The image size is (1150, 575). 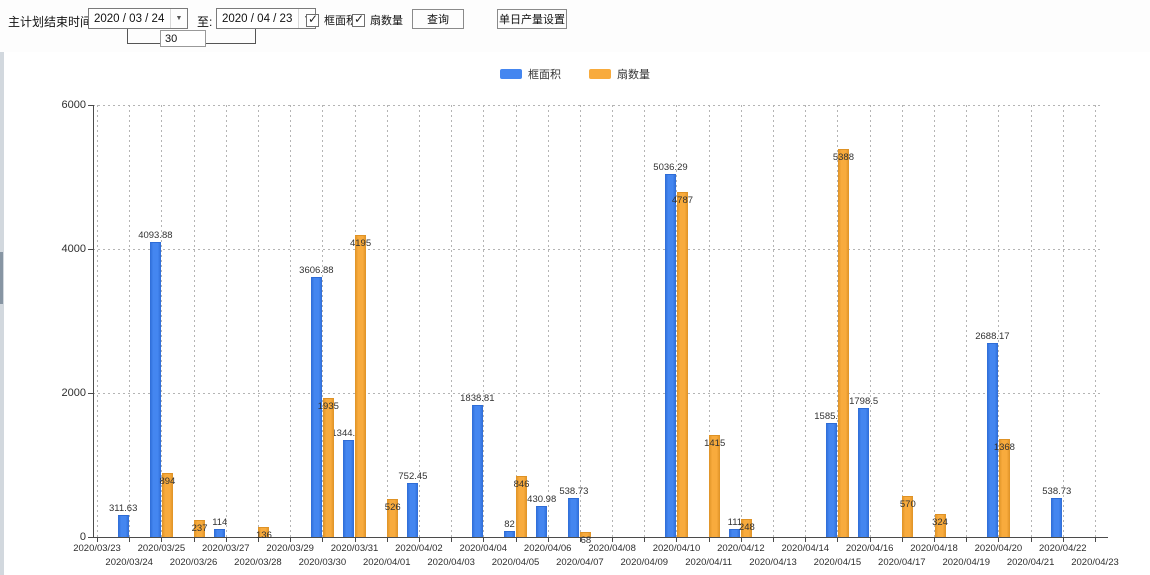 I want to click on fan-count-checkbox: ✓ 扇数量, so click(x=377, y=20).